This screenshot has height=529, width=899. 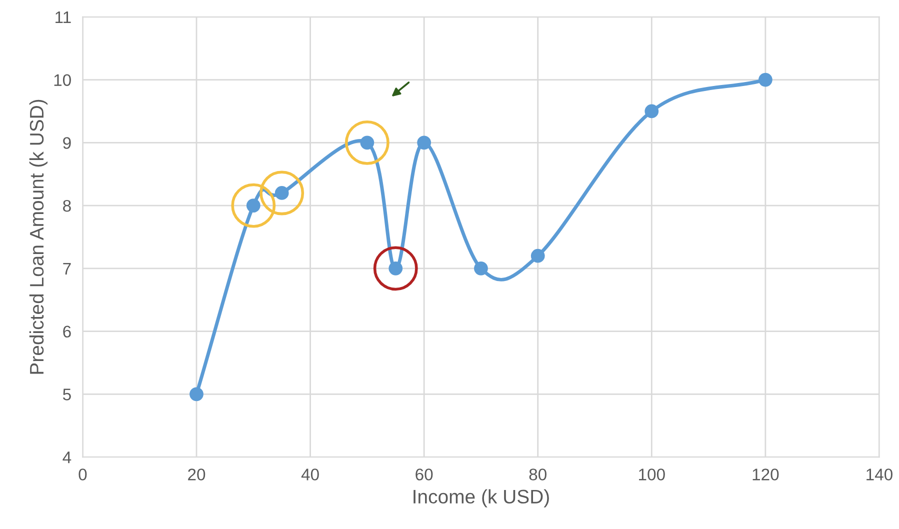 I want to click on y-tick-label: 8, so click(x=67, y=206).